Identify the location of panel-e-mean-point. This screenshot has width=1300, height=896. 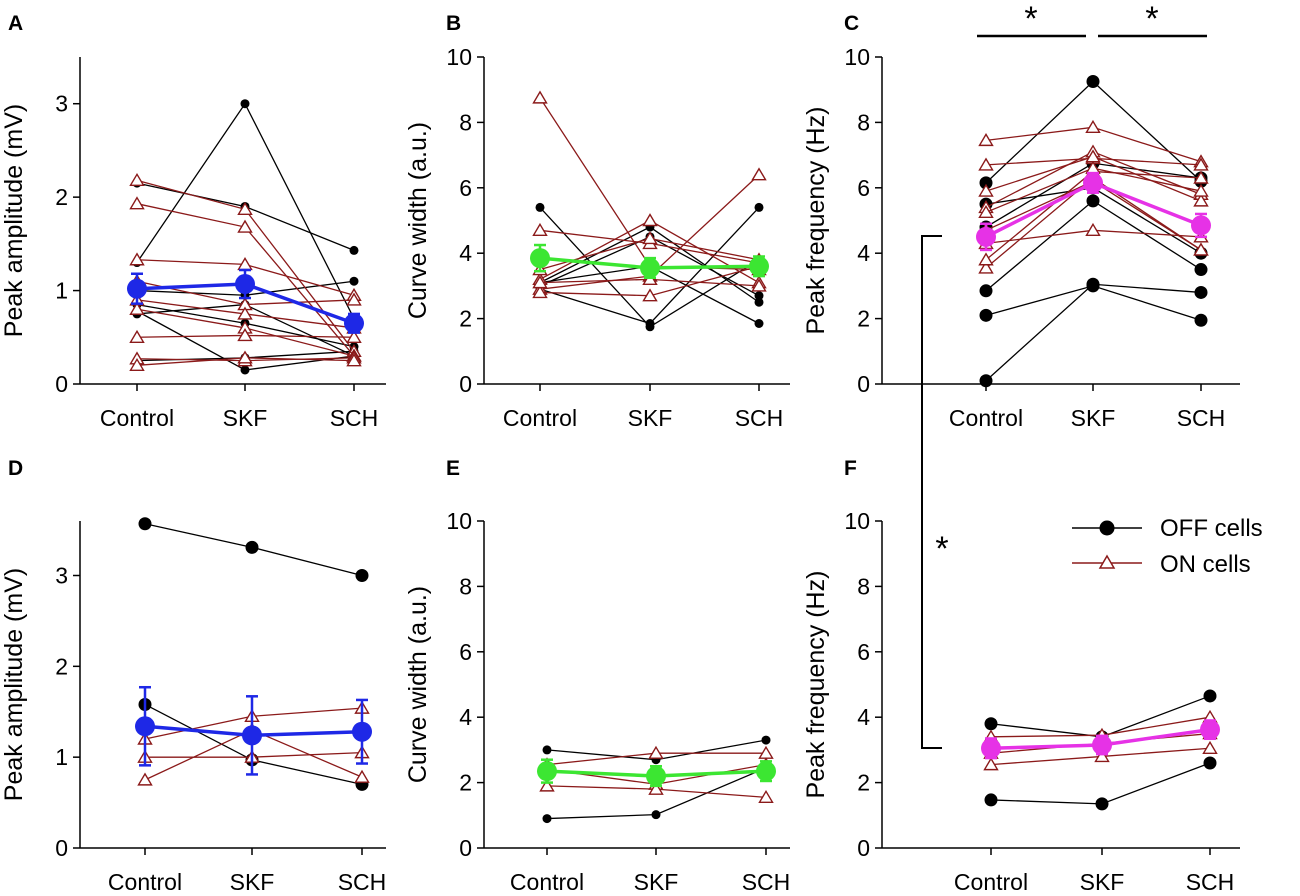
(656, 776).